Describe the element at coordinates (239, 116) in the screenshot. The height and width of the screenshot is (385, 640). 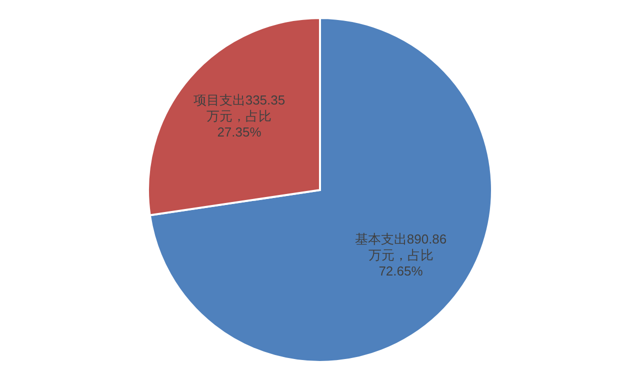
I see `slice-label: 项目支出335.35 万元，占比 27.35%` at that location.